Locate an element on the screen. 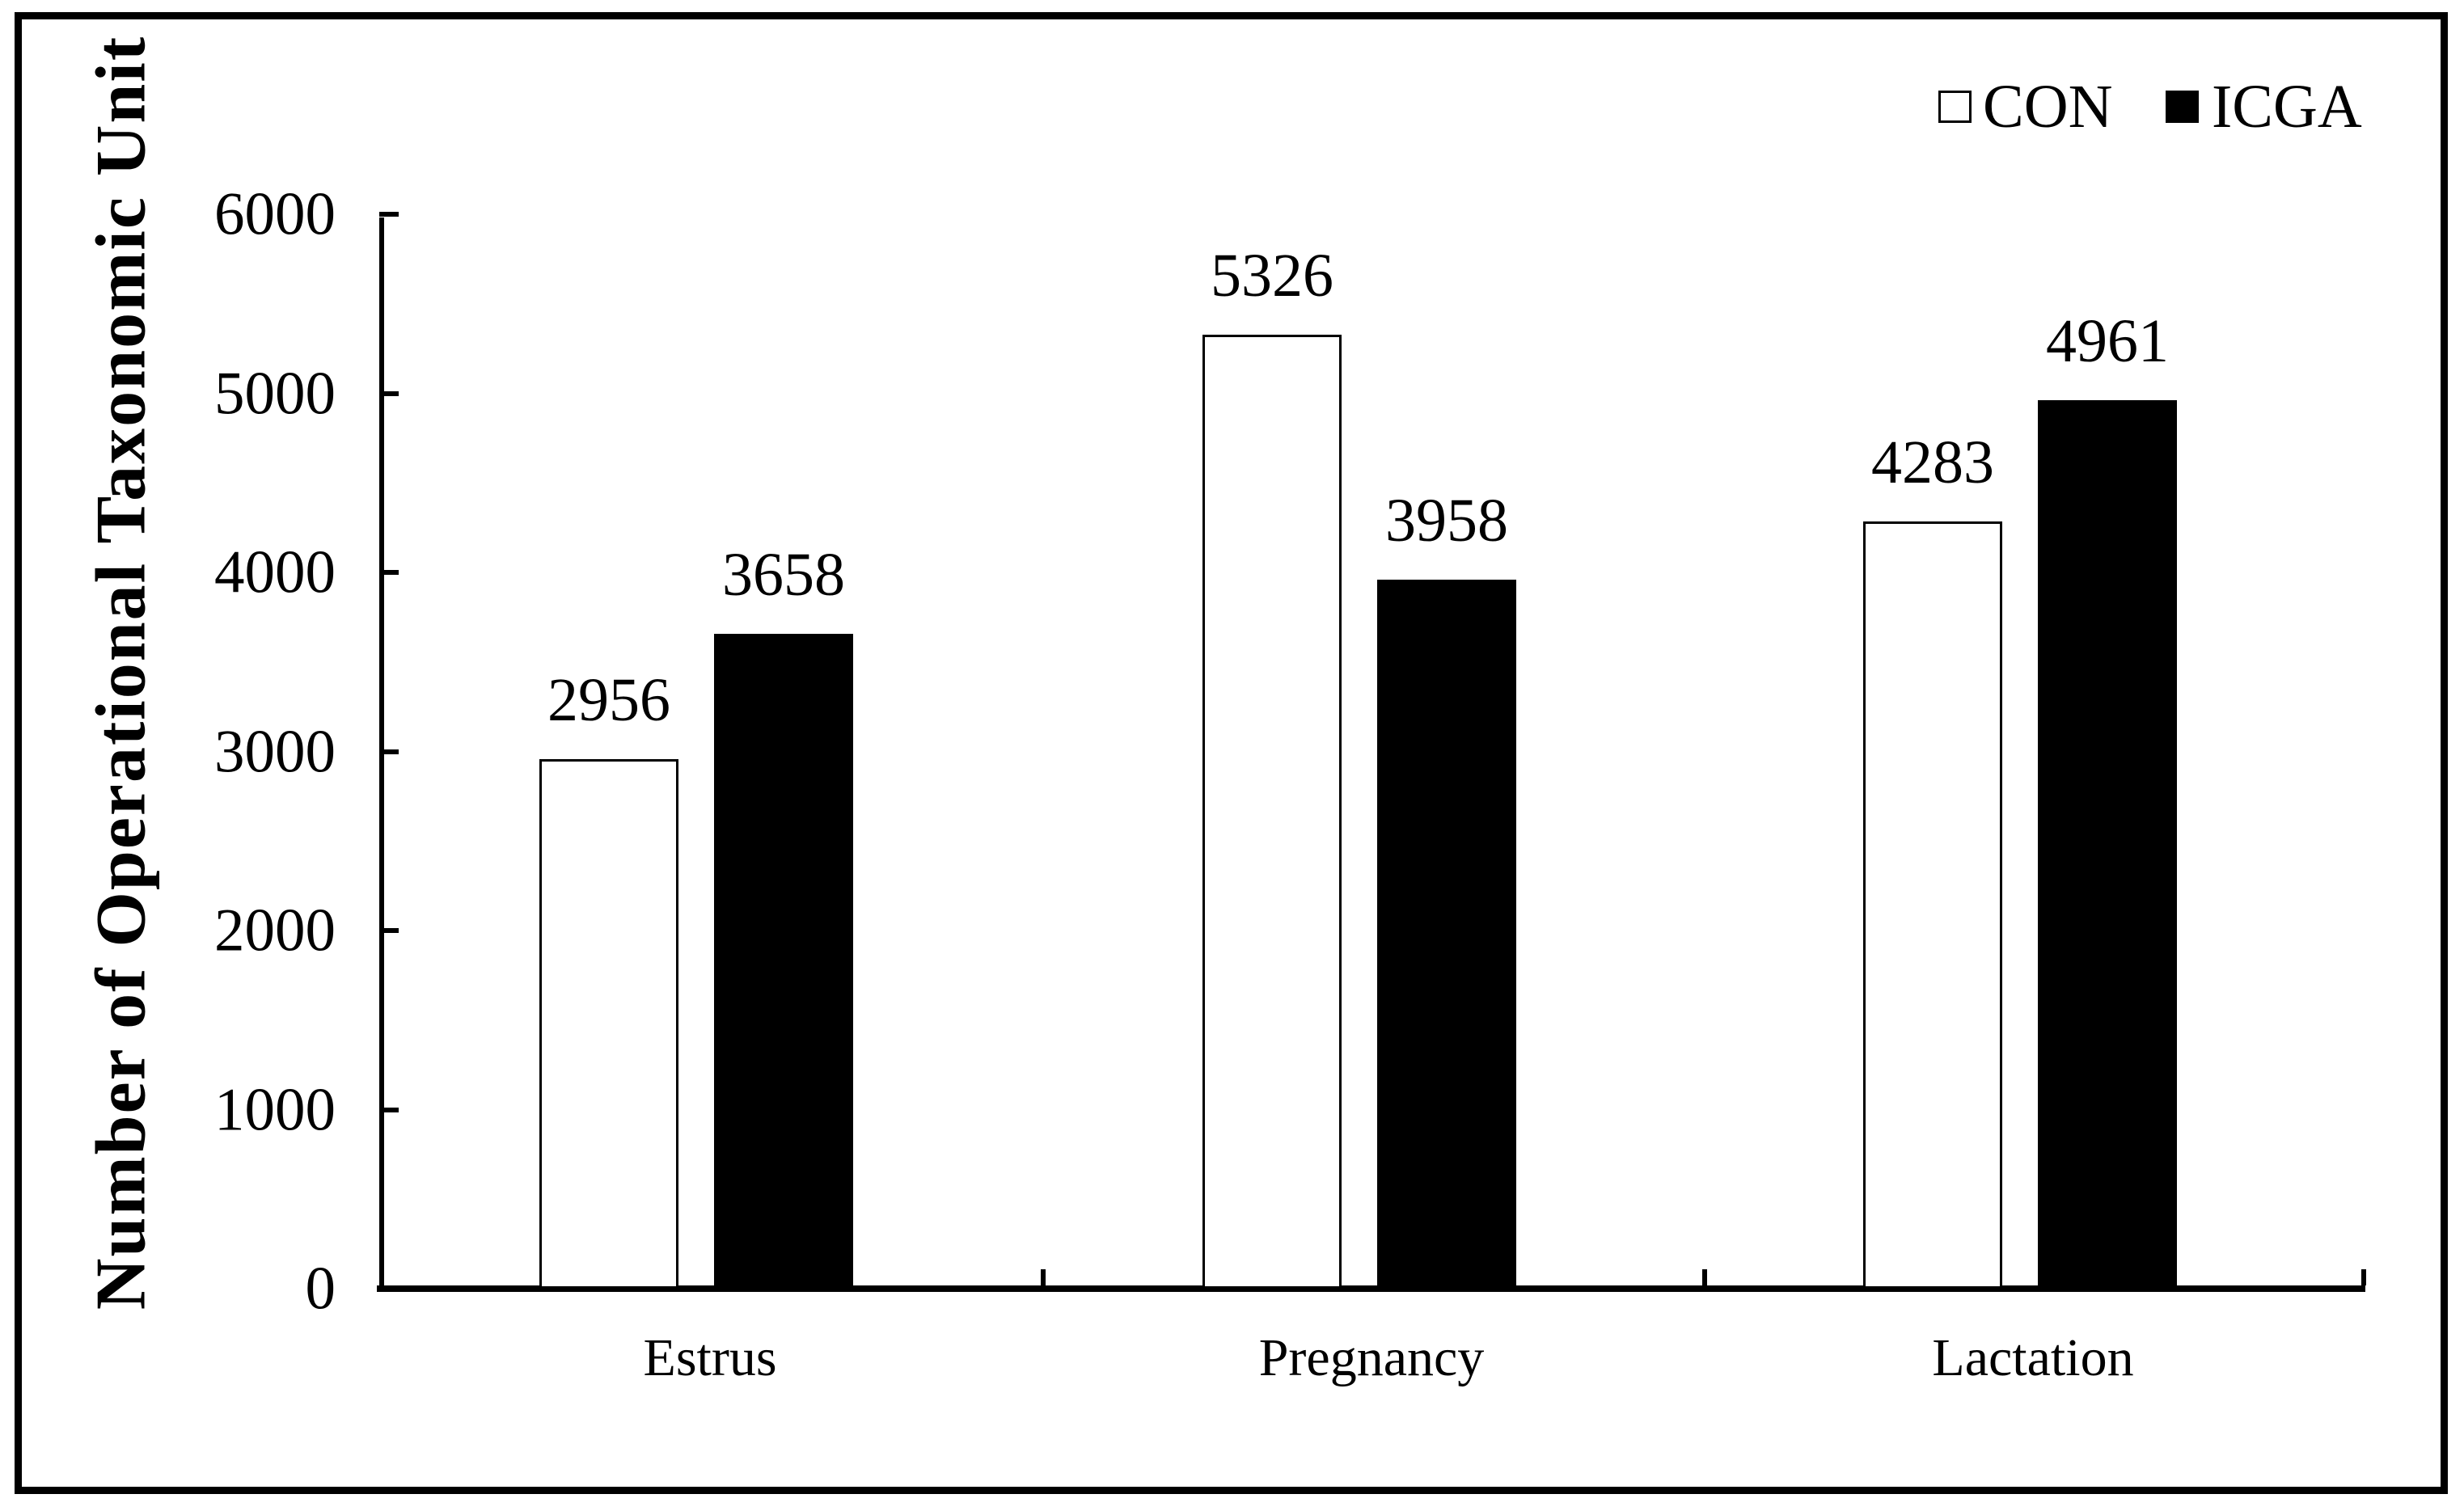  legend-label-con: CON is located at coordinates (2048, 107).